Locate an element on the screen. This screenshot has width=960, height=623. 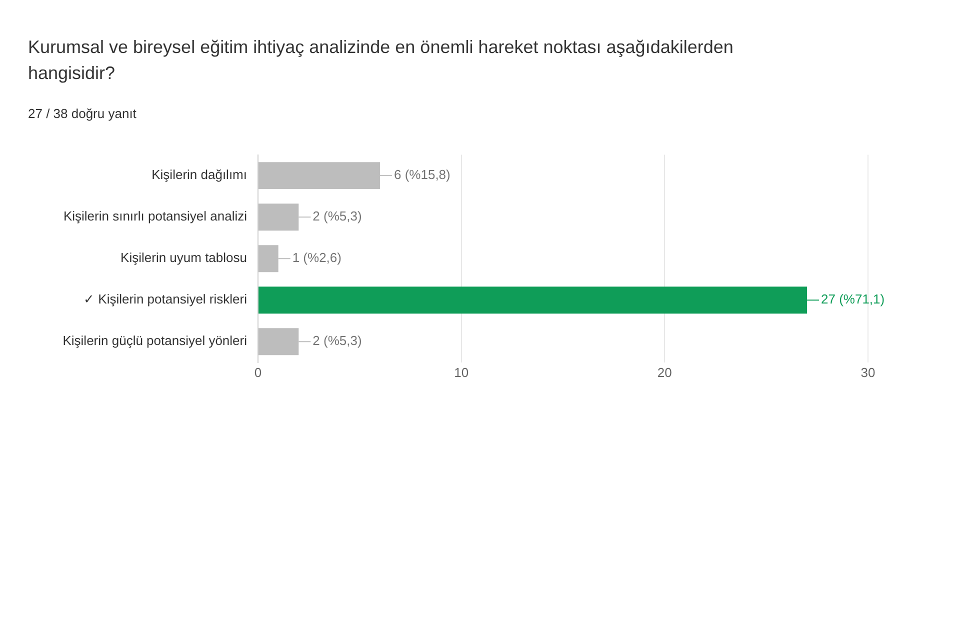
y-tick-label: ✓ Kişilerin potansiyel riskleri is located at coordinates (166, 299).